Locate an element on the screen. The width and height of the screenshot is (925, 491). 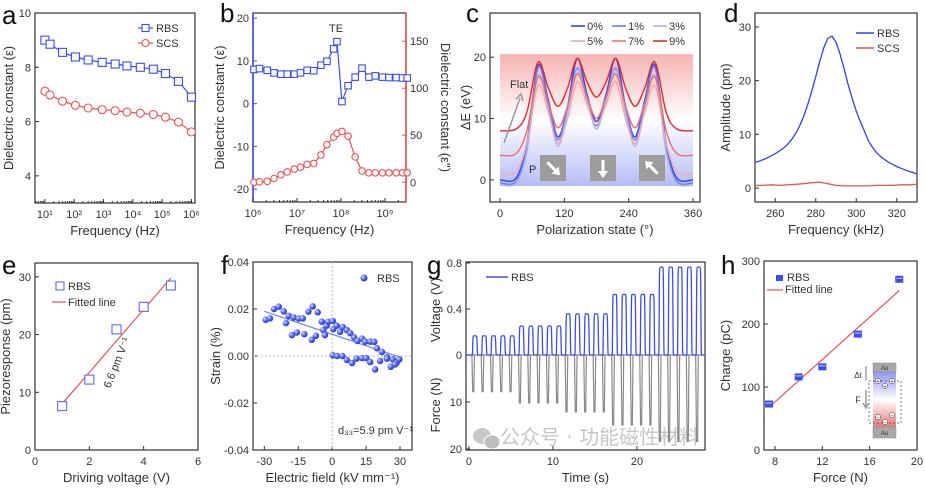
force-axis-label: Force (N) is located at coordinates (435, 405).